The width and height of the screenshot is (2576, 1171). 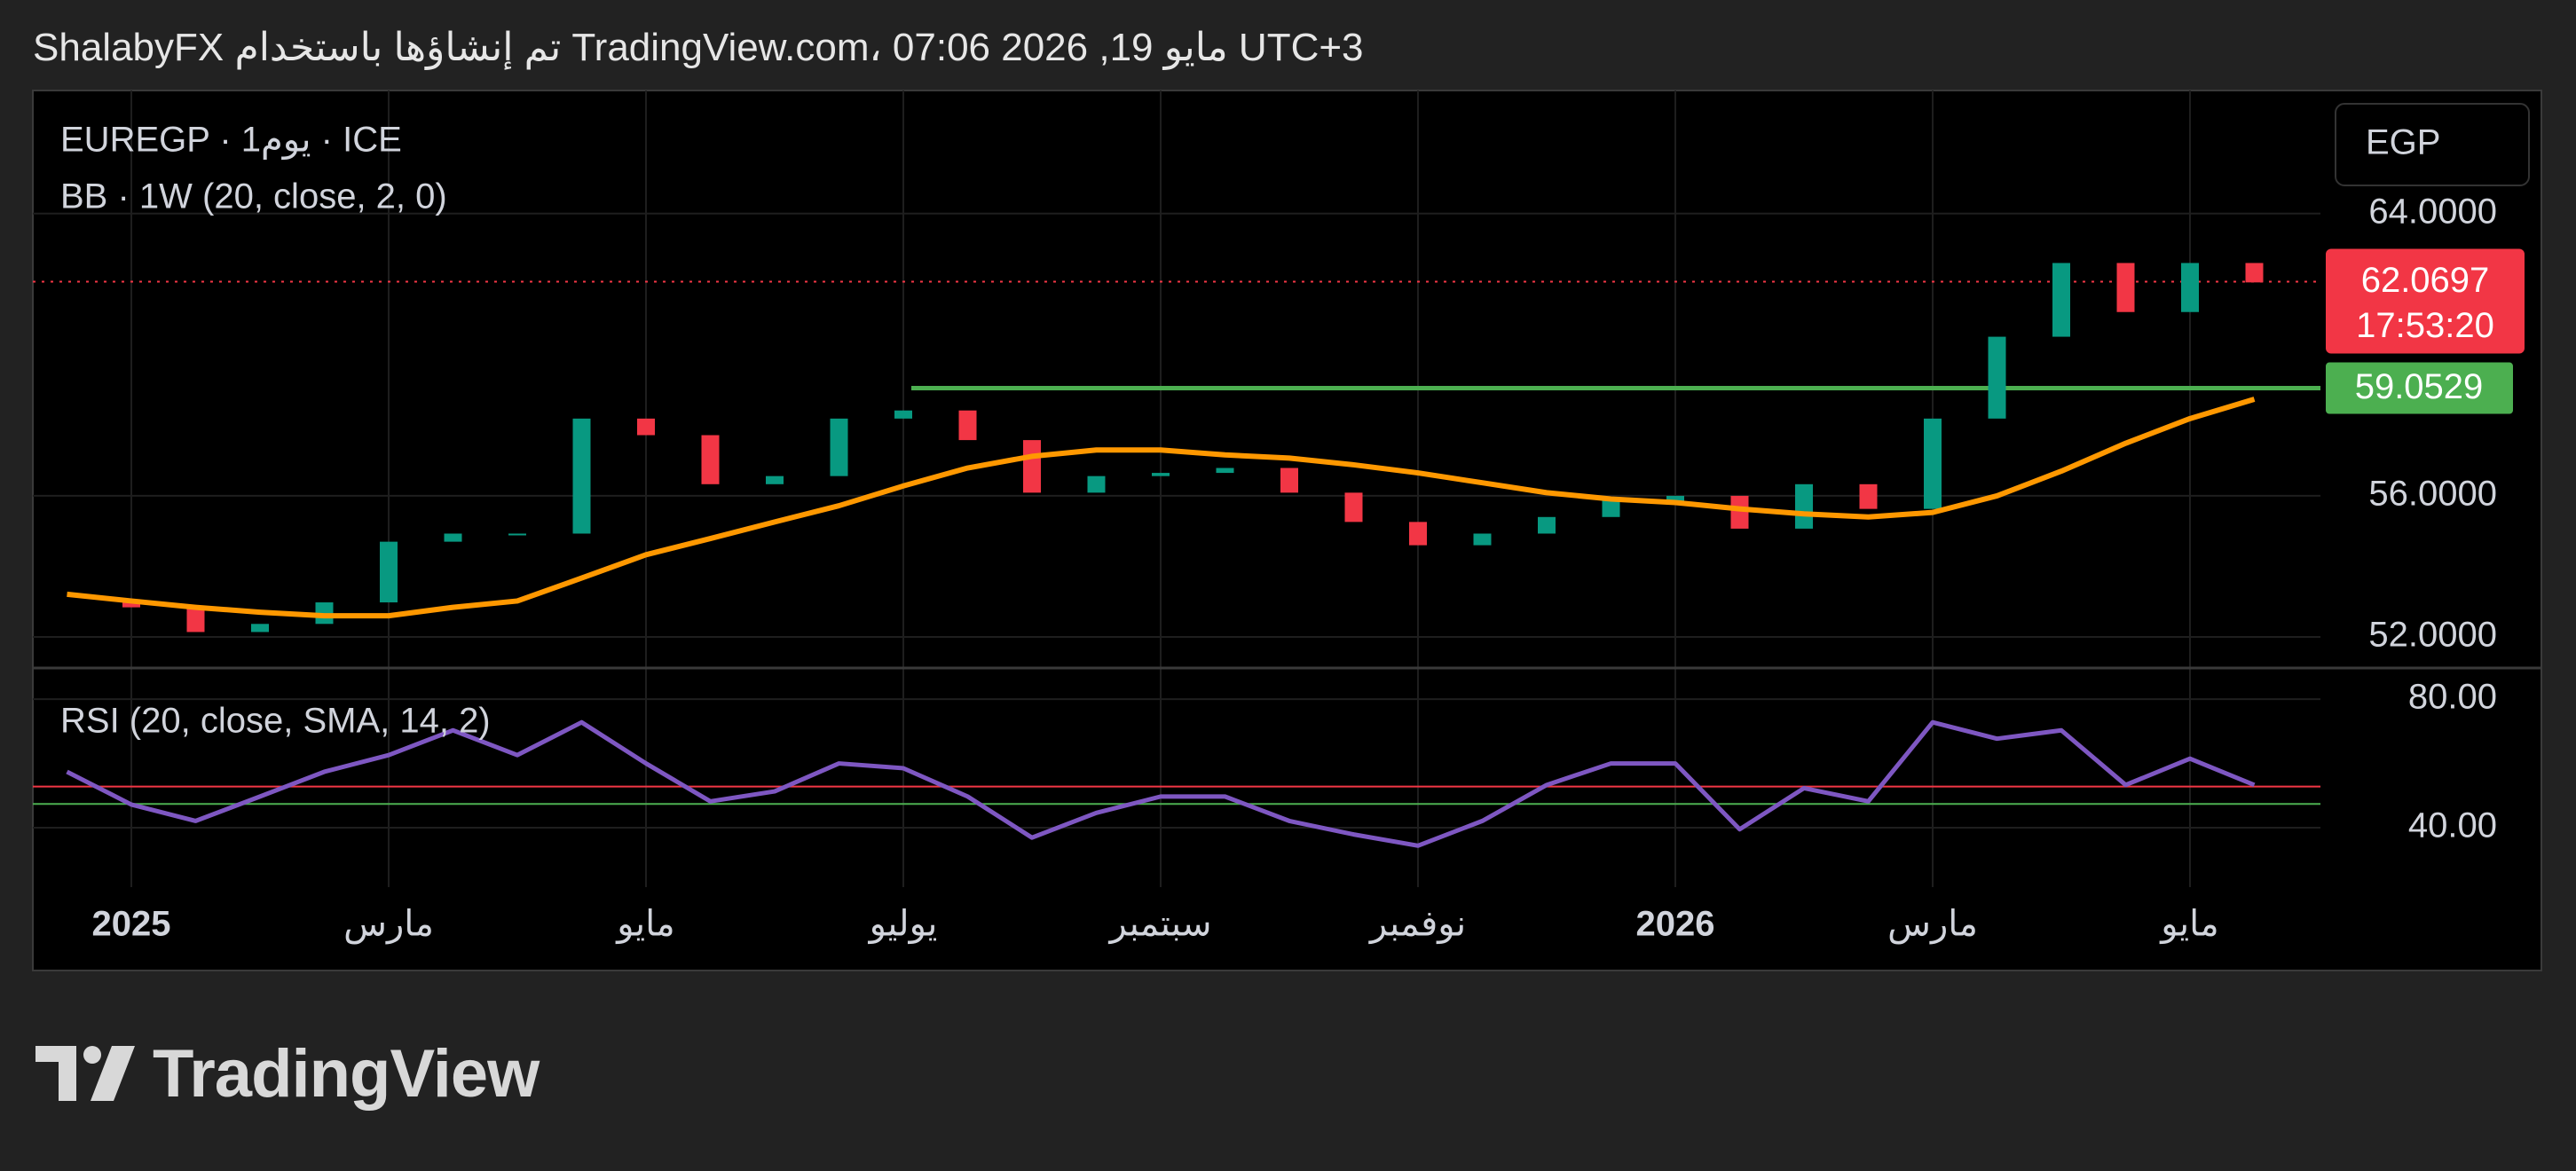 I want to click on y-tick-label: 52.0000, so click(x=2432, y=635).